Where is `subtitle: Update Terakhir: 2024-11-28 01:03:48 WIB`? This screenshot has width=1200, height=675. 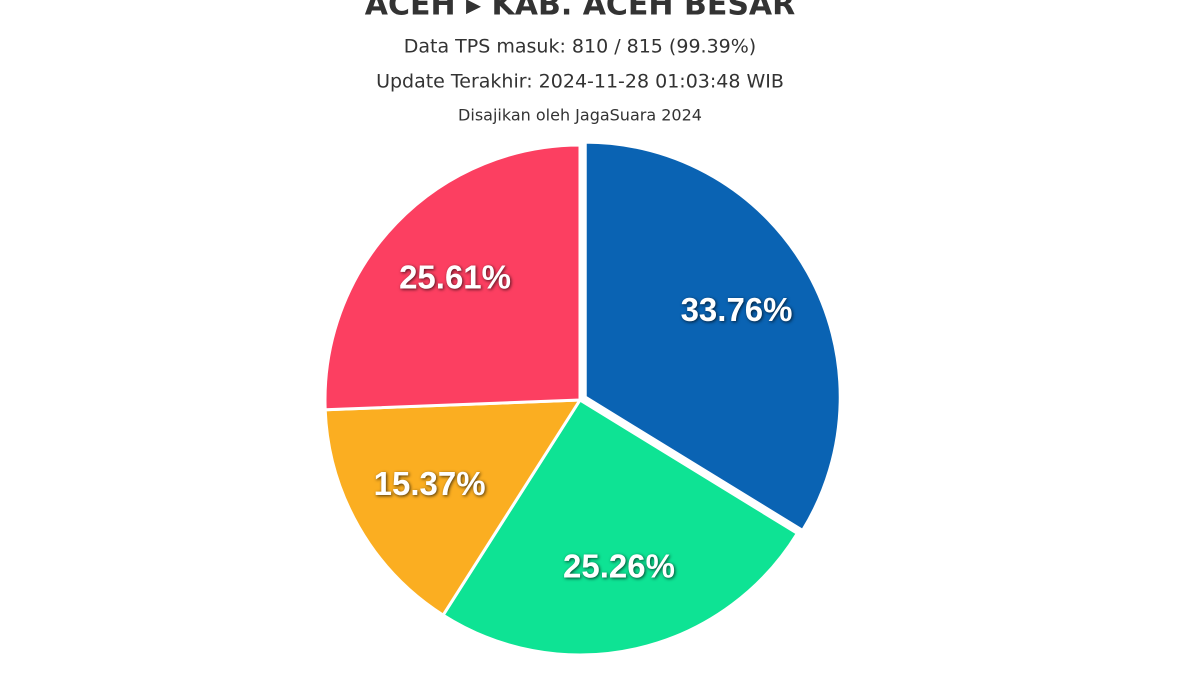 subtitle: Update Terakhir: 2024-11-28 01:03:48 WIB is located at coordinates (580, 82).